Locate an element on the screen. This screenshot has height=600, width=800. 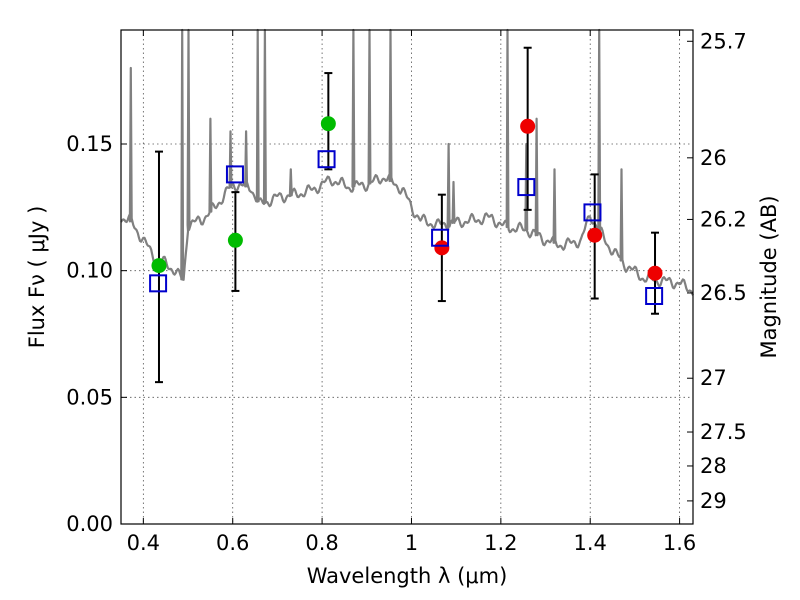
x-tick-label: 1.2 is located at coordinates (500, 543).